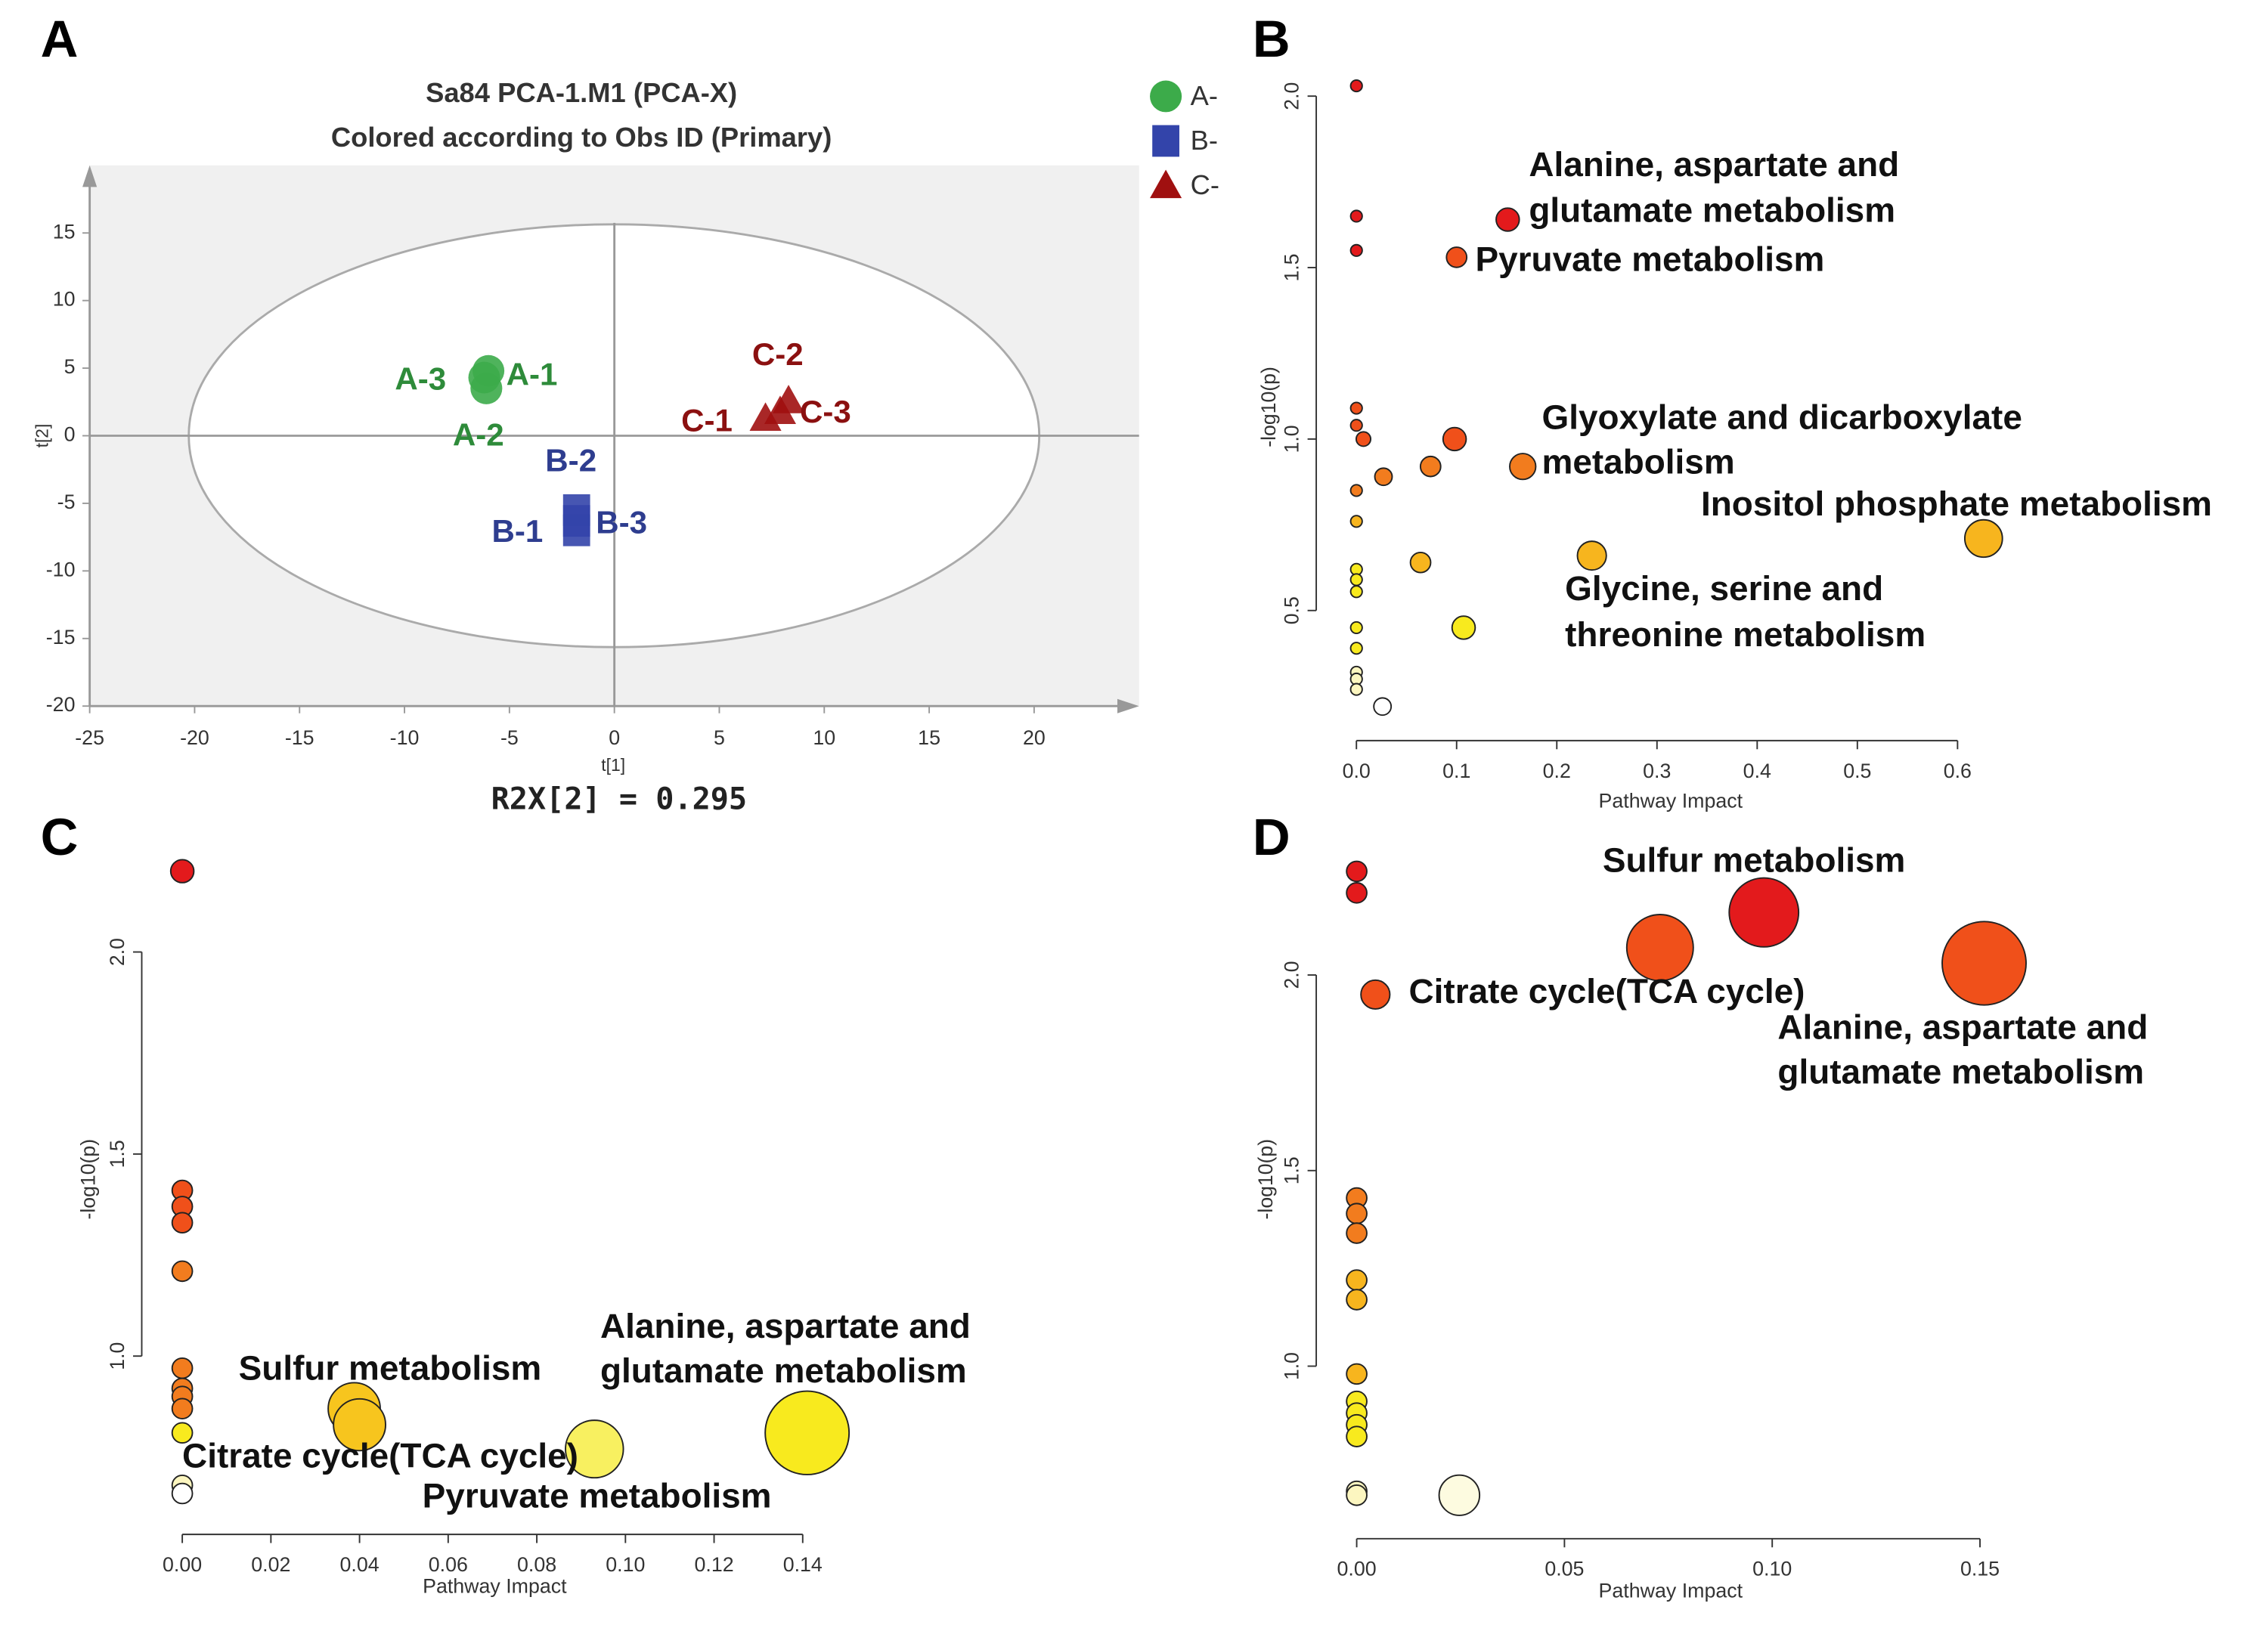 Image resolution: width=2268 pixels, height=1625 pixels. I want to click on x-tick-label: 0.4, so click(1757, 771).